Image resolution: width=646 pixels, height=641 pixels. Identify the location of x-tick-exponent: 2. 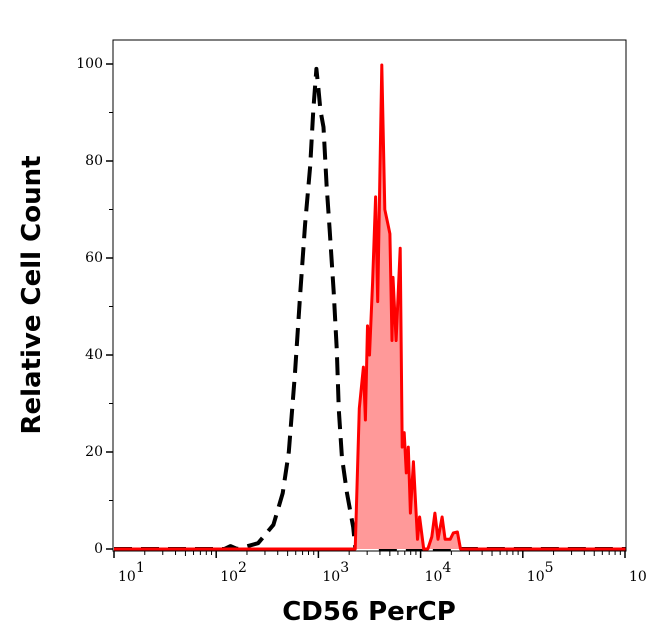
(242, 568).